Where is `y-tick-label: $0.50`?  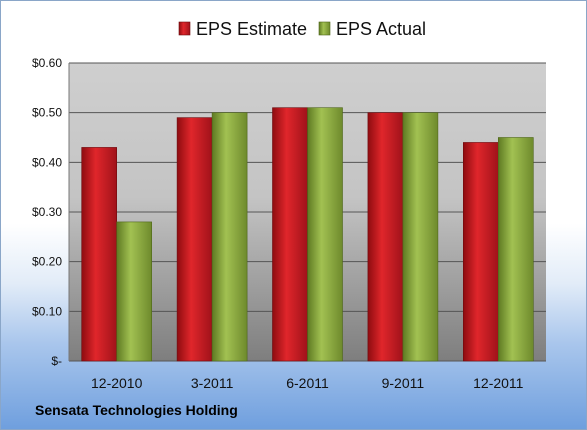
y-tick-label: $0.50 is located at coordinates (47, 113).